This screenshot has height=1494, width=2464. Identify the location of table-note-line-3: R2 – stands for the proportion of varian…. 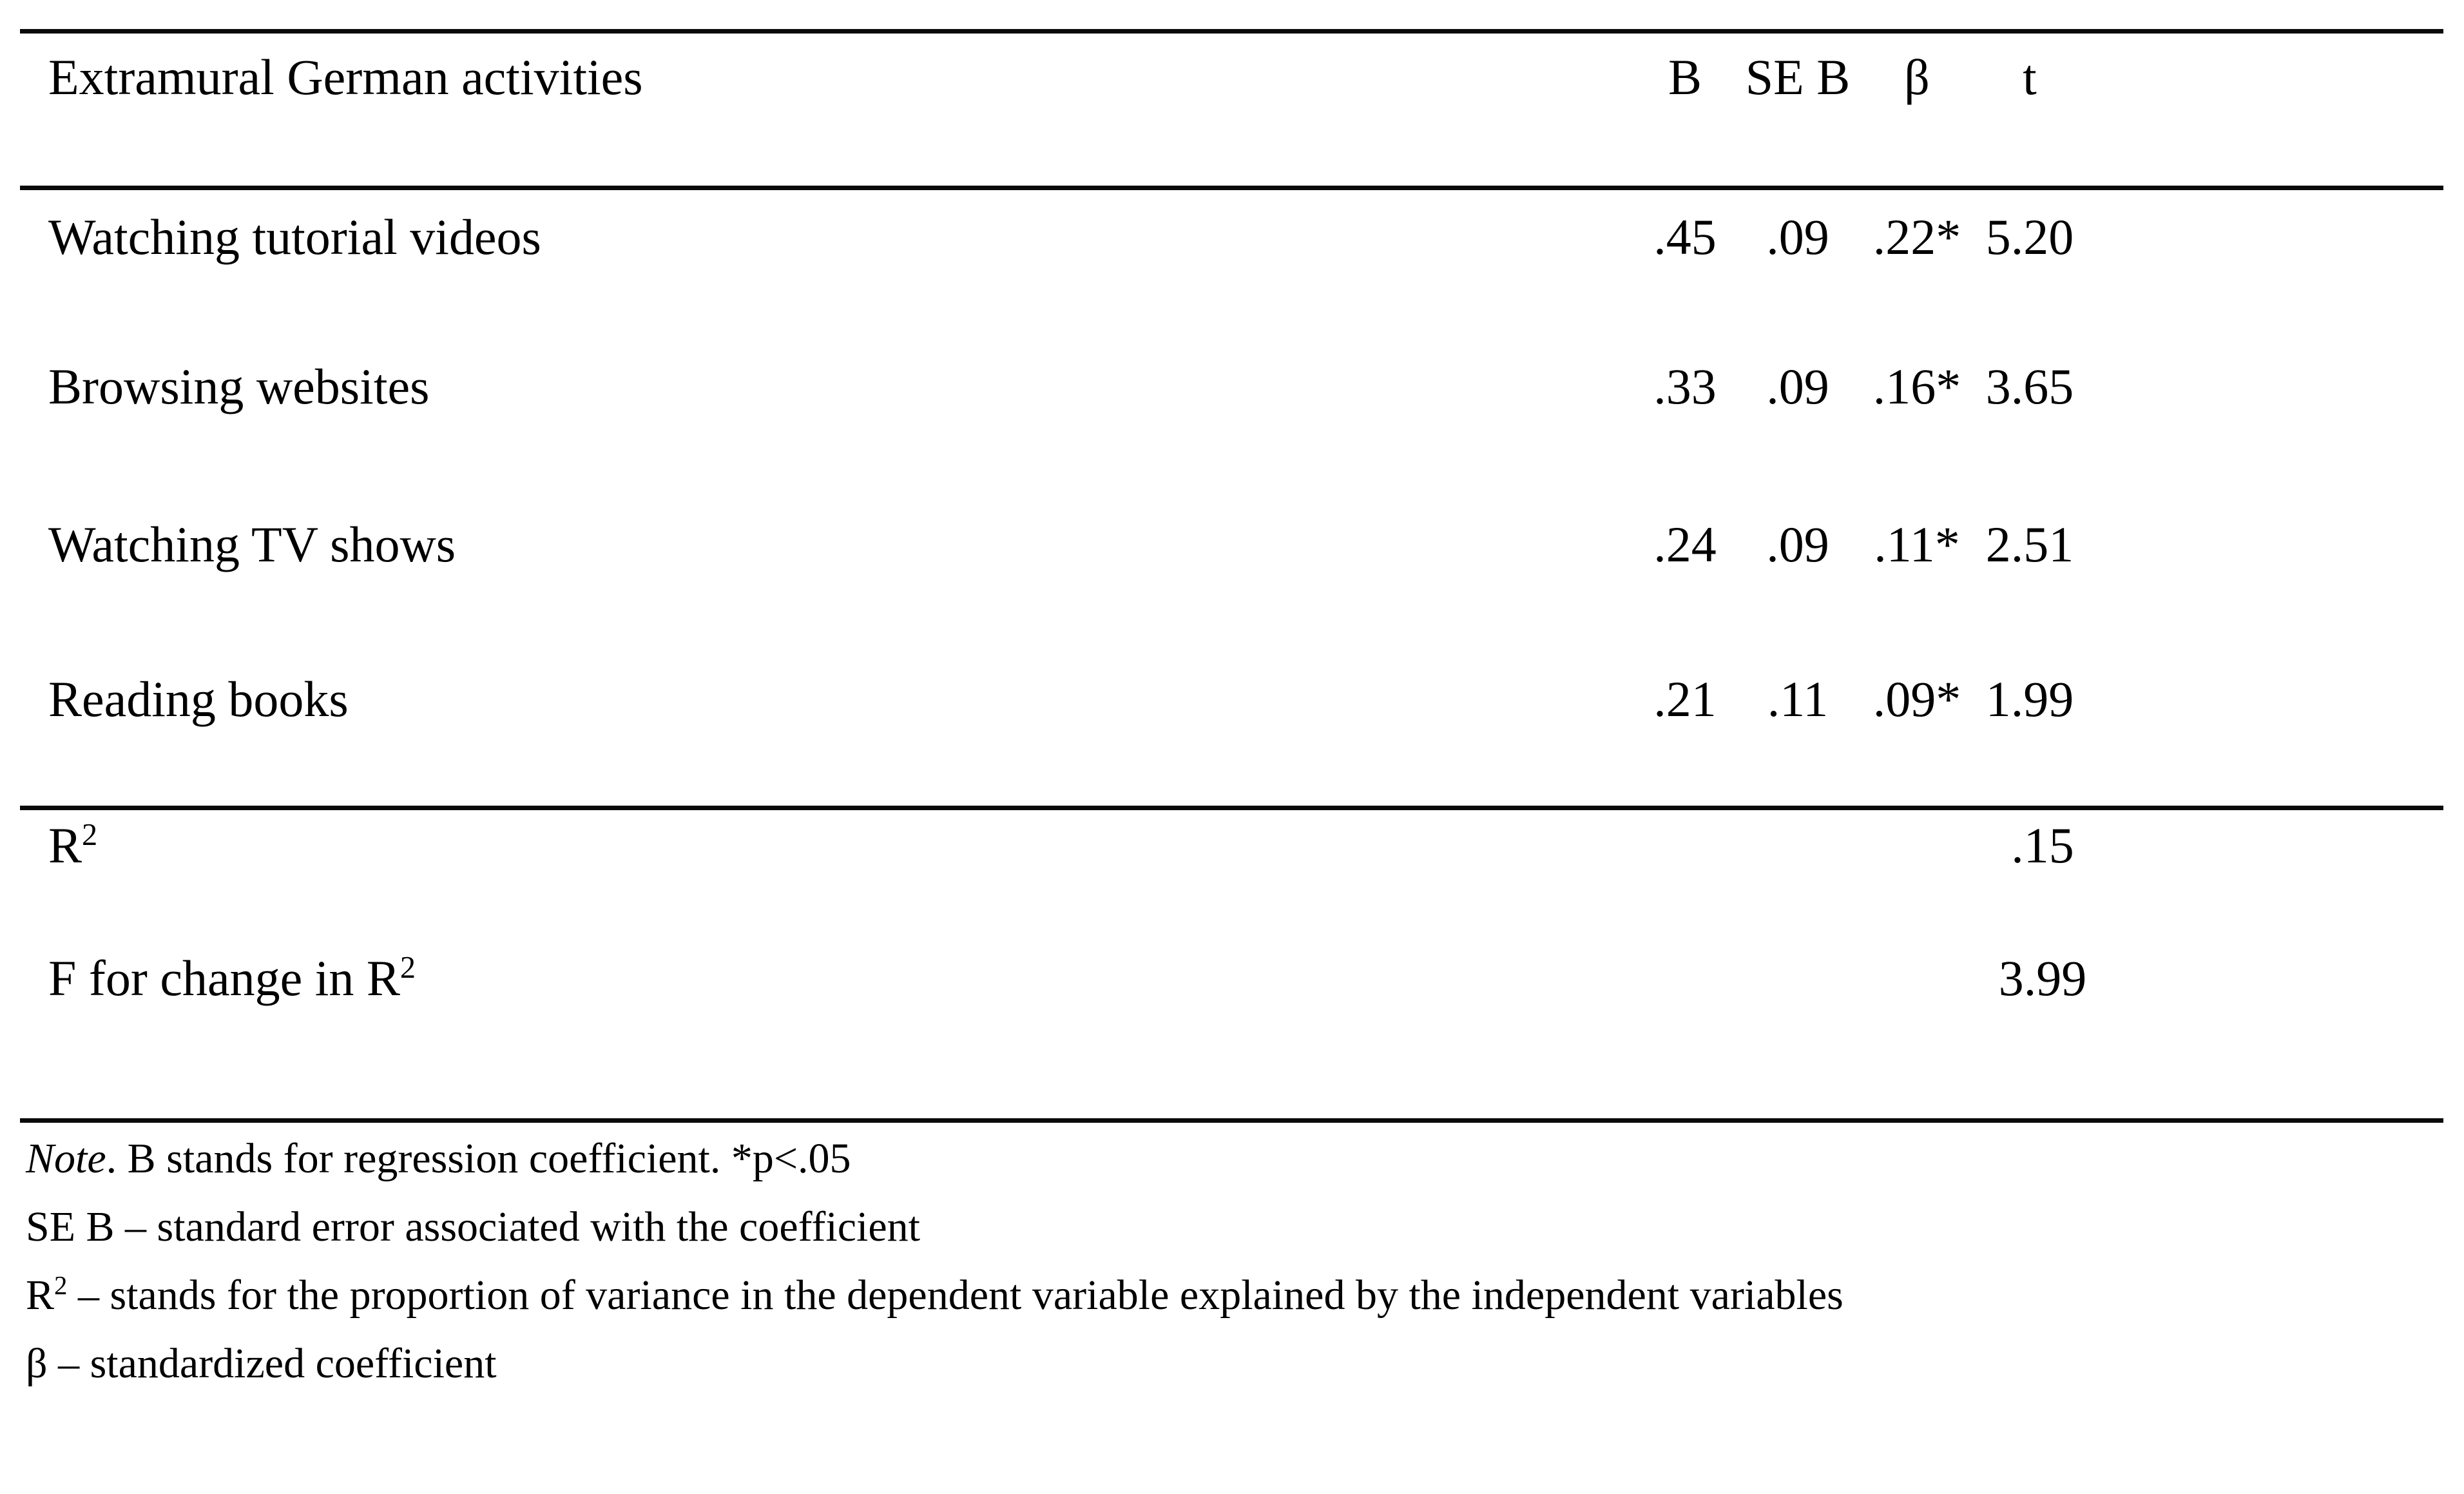
(934, 1295).